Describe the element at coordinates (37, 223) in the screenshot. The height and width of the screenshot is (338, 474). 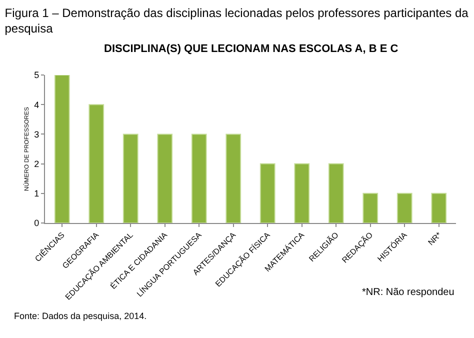
I see `y-tick-label: 0` at that location.